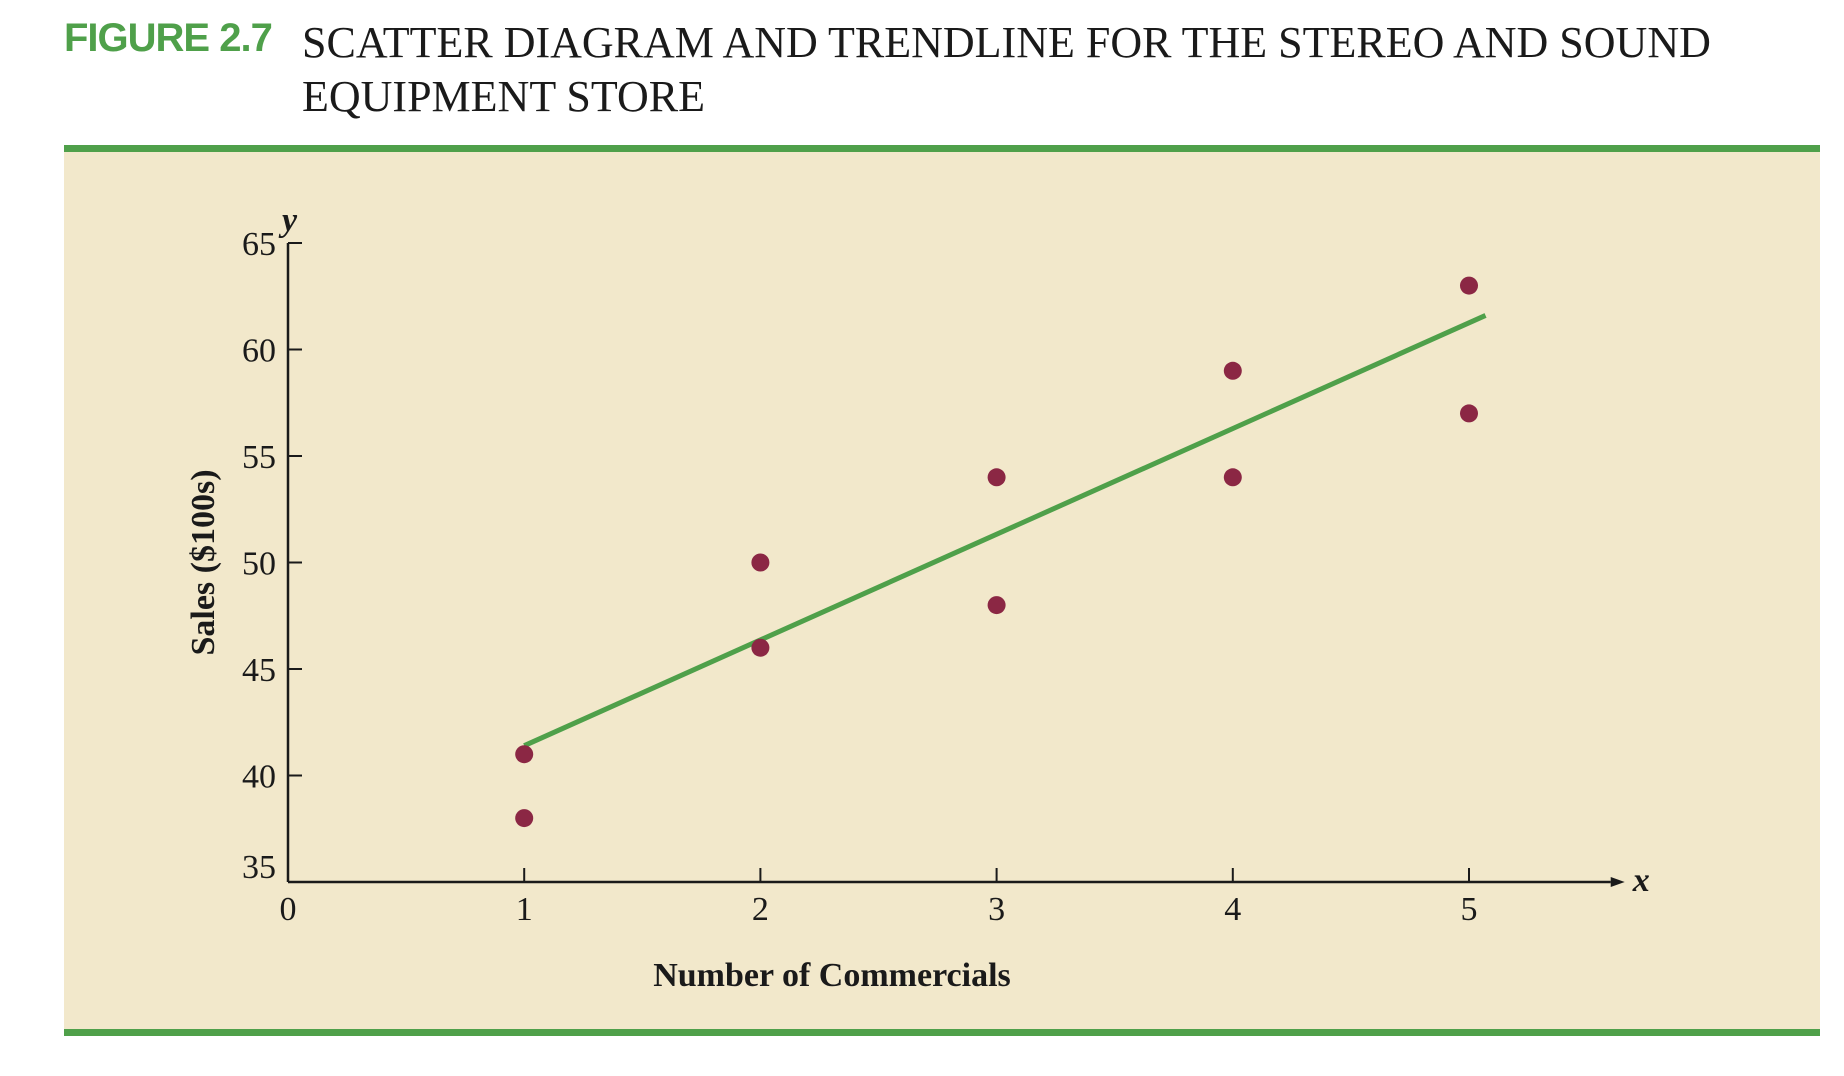 This screenshot has width=1844, height=1076. Describe the element at coordinates (288, 220) in the screenshot. I see `y-axis-symbol: y` at that location.